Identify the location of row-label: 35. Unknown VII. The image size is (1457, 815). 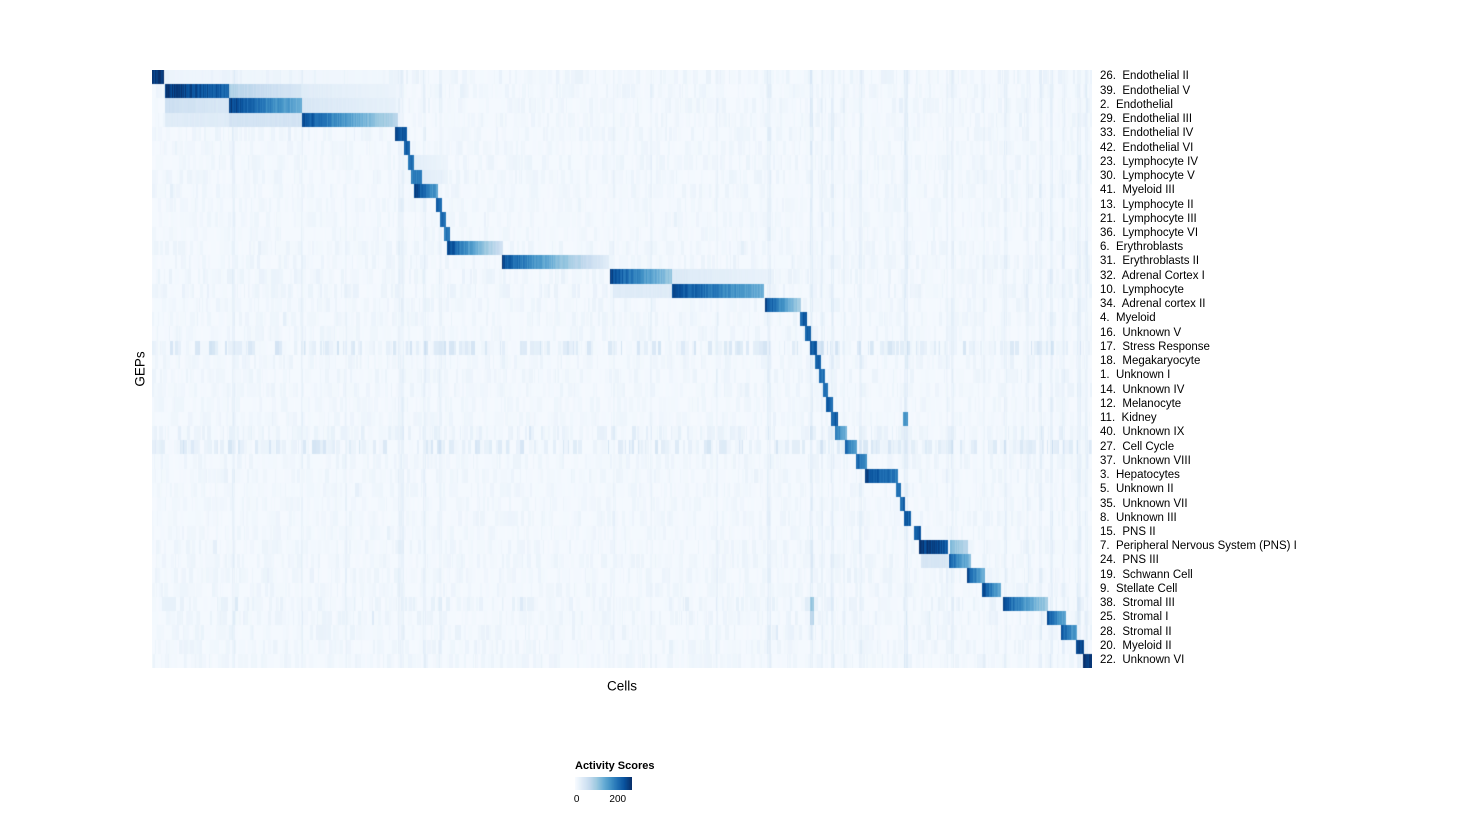
(1144, 503).